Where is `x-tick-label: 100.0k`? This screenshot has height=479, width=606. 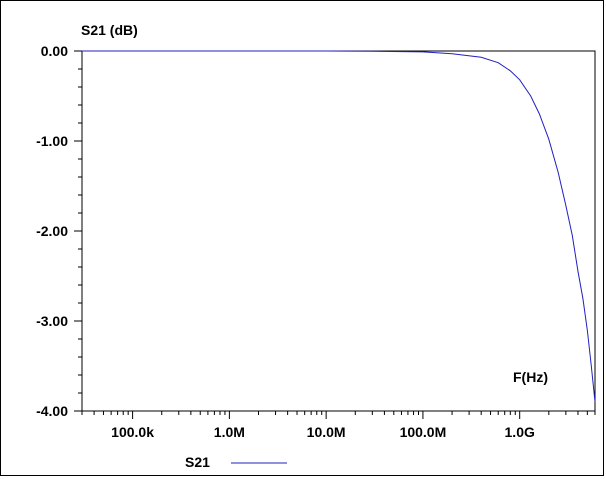
x-tick-label: 100.0k is located at coordinates (132, 432).